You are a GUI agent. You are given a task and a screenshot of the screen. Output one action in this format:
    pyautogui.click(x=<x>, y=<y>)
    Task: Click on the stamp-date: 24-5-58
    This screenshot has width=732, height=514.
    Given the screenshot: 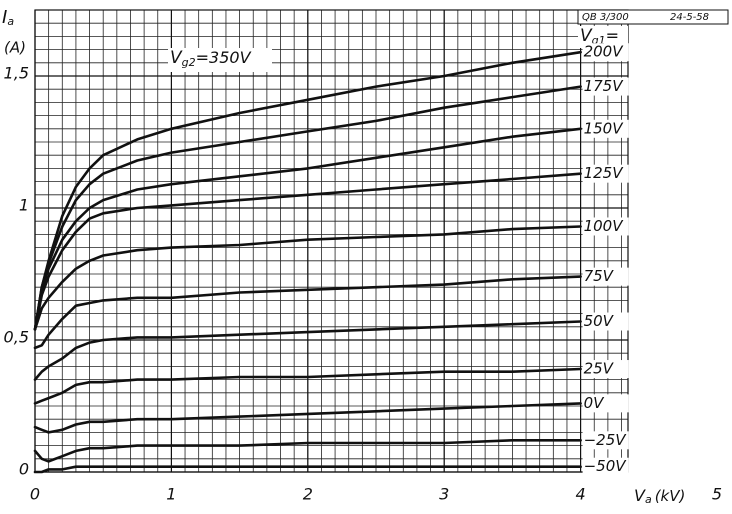 What is the action you would take?
    pyautogui.click(x=689, y=17)
    